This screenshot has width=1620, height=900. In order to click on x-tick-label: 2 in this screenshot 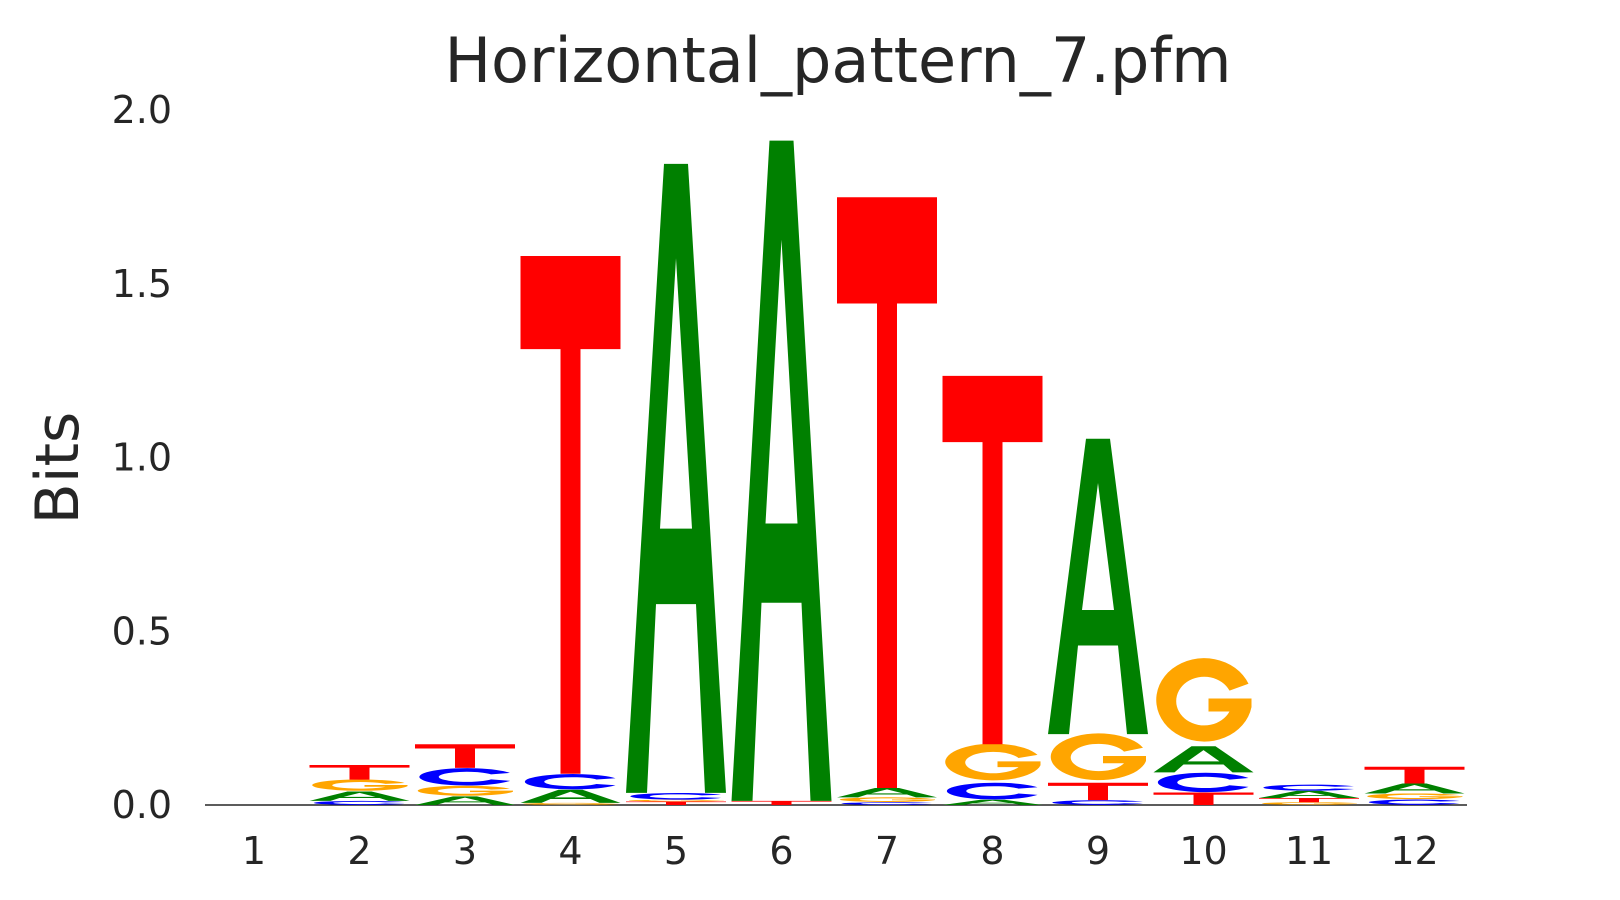, I will do `click(359, 851)`.